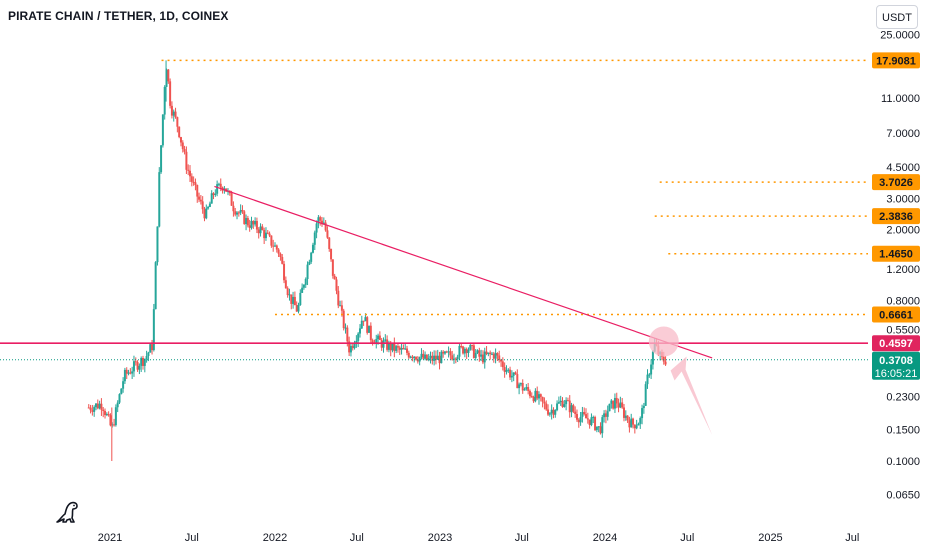 Image resolution: width=932 pixels, height=550 pixels. I want to click on time-tick-label: 2024, so click(605, 538).